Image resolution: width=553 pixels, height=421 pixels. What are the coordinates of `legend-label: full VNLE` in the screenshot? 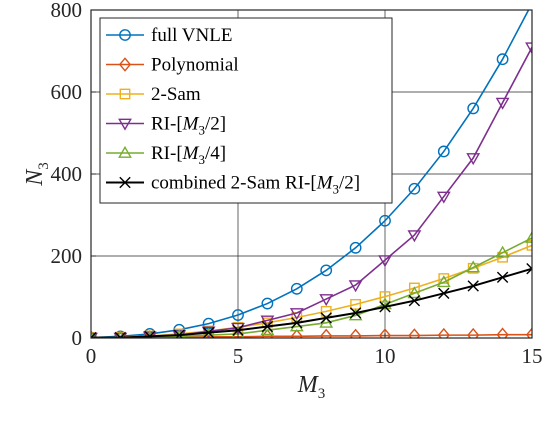 It's located at (191, 35).